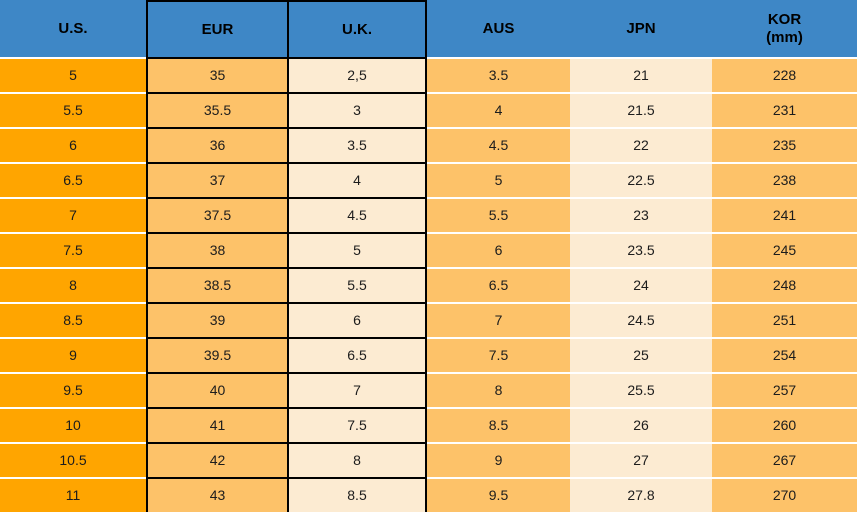 This screenshot has height=512, width=857. I want to click on table-cell-eur: 35.5, so click(216, 109).